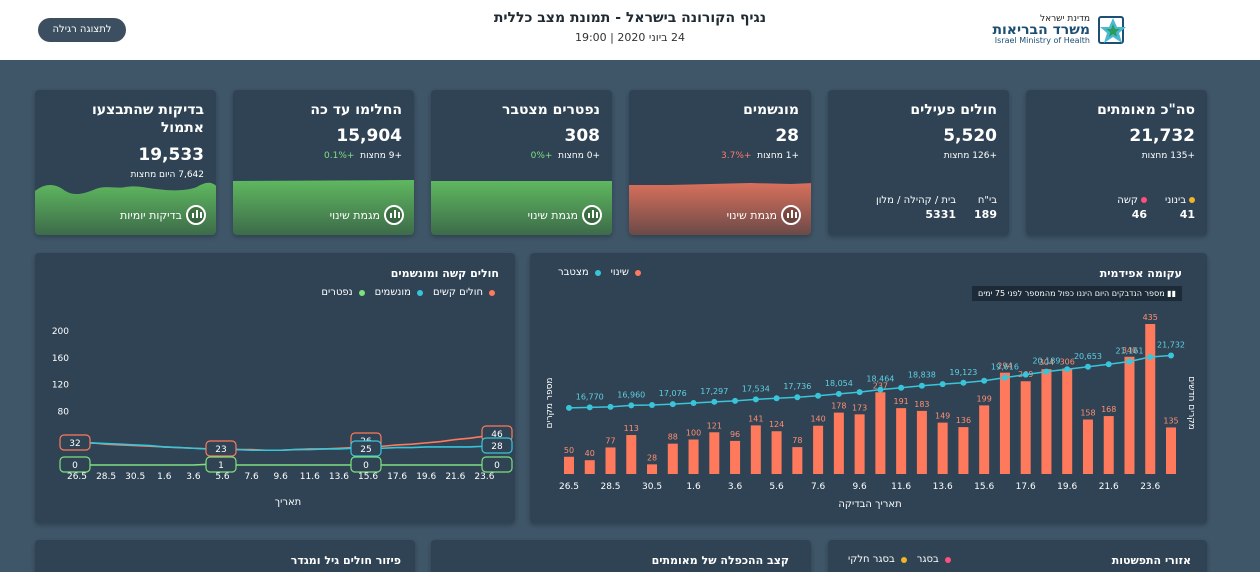  Describe the element at coordinates (1171, 345) in the screenshot. I see `cumulative-label: 21,732` at that location.